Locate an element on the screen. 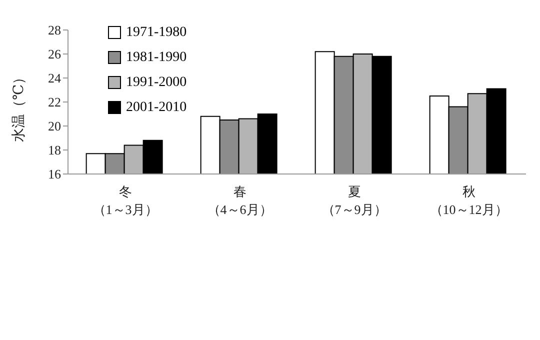  y-tick-label: 16 is located at coordinates (55, 174).